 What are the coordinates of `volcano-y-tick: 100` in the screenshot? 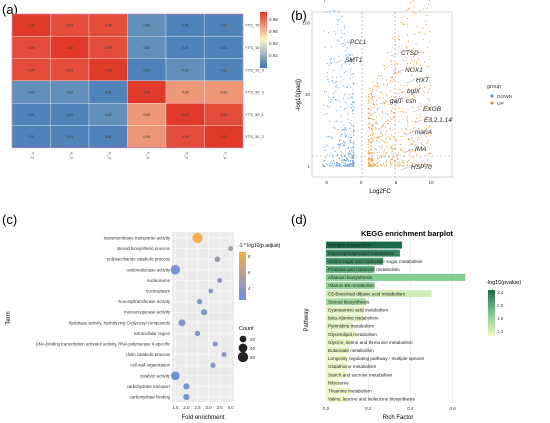 It's located at (306, 22).